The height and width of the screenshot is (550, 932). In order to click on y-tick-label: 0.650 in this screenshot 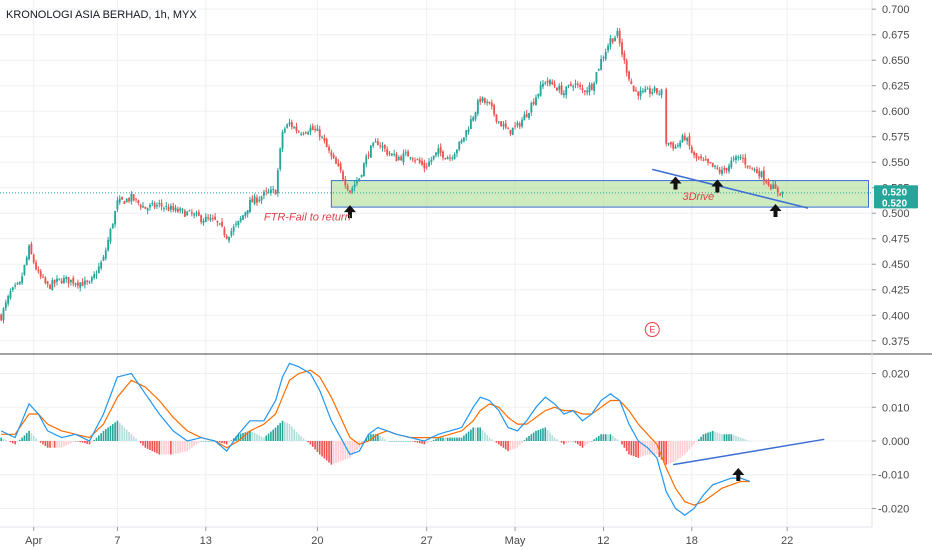, I will do `click(896, 61)`.